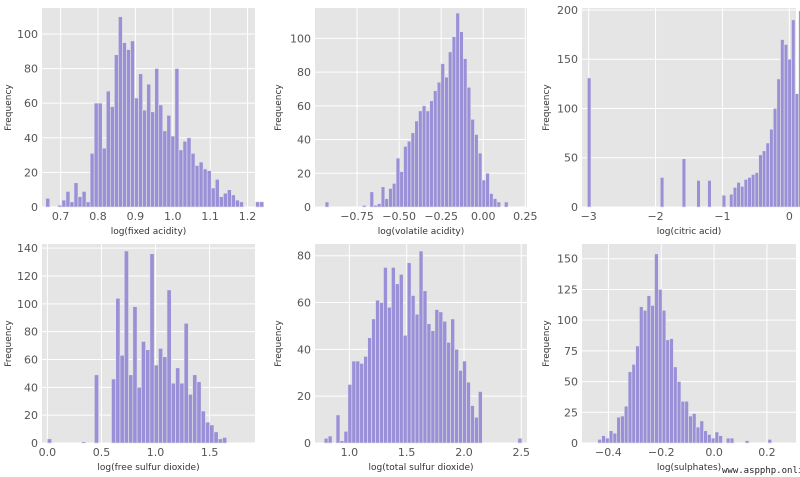 The width and height of the screenshot is (800, 477). I want to click on x-axis-label: log(free sulfur dioxide), so click(148, 468).